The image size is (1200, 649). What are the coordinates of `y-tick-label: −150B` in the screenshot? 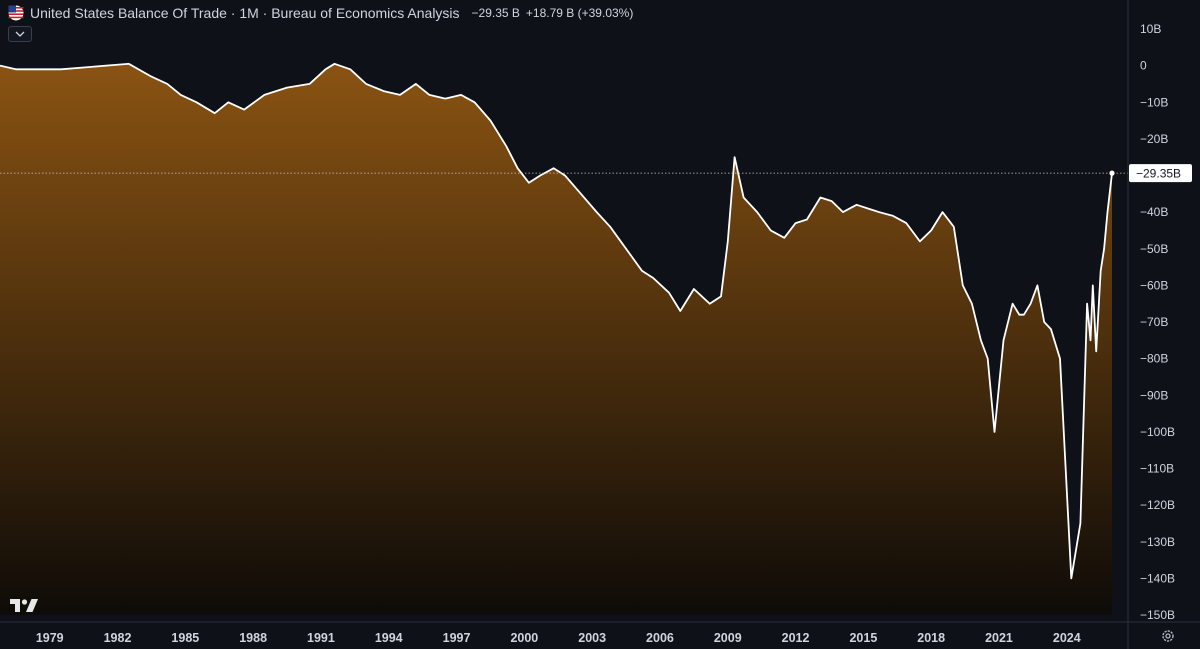 It's located at (1157, 615).